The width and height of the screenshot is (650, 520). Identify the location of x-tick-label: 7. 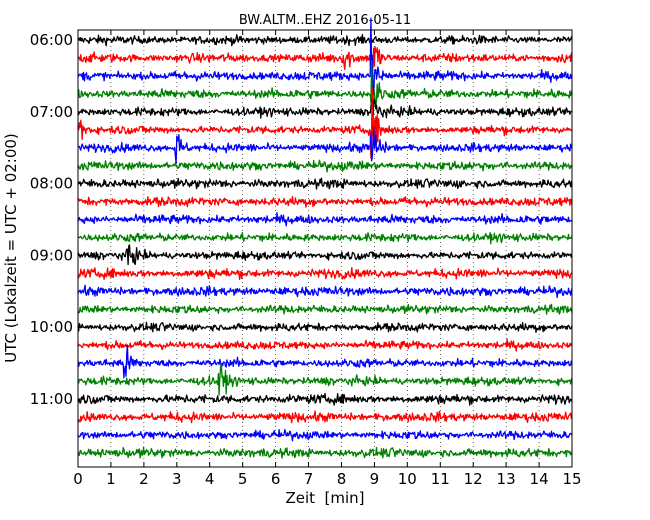
(309, 479).